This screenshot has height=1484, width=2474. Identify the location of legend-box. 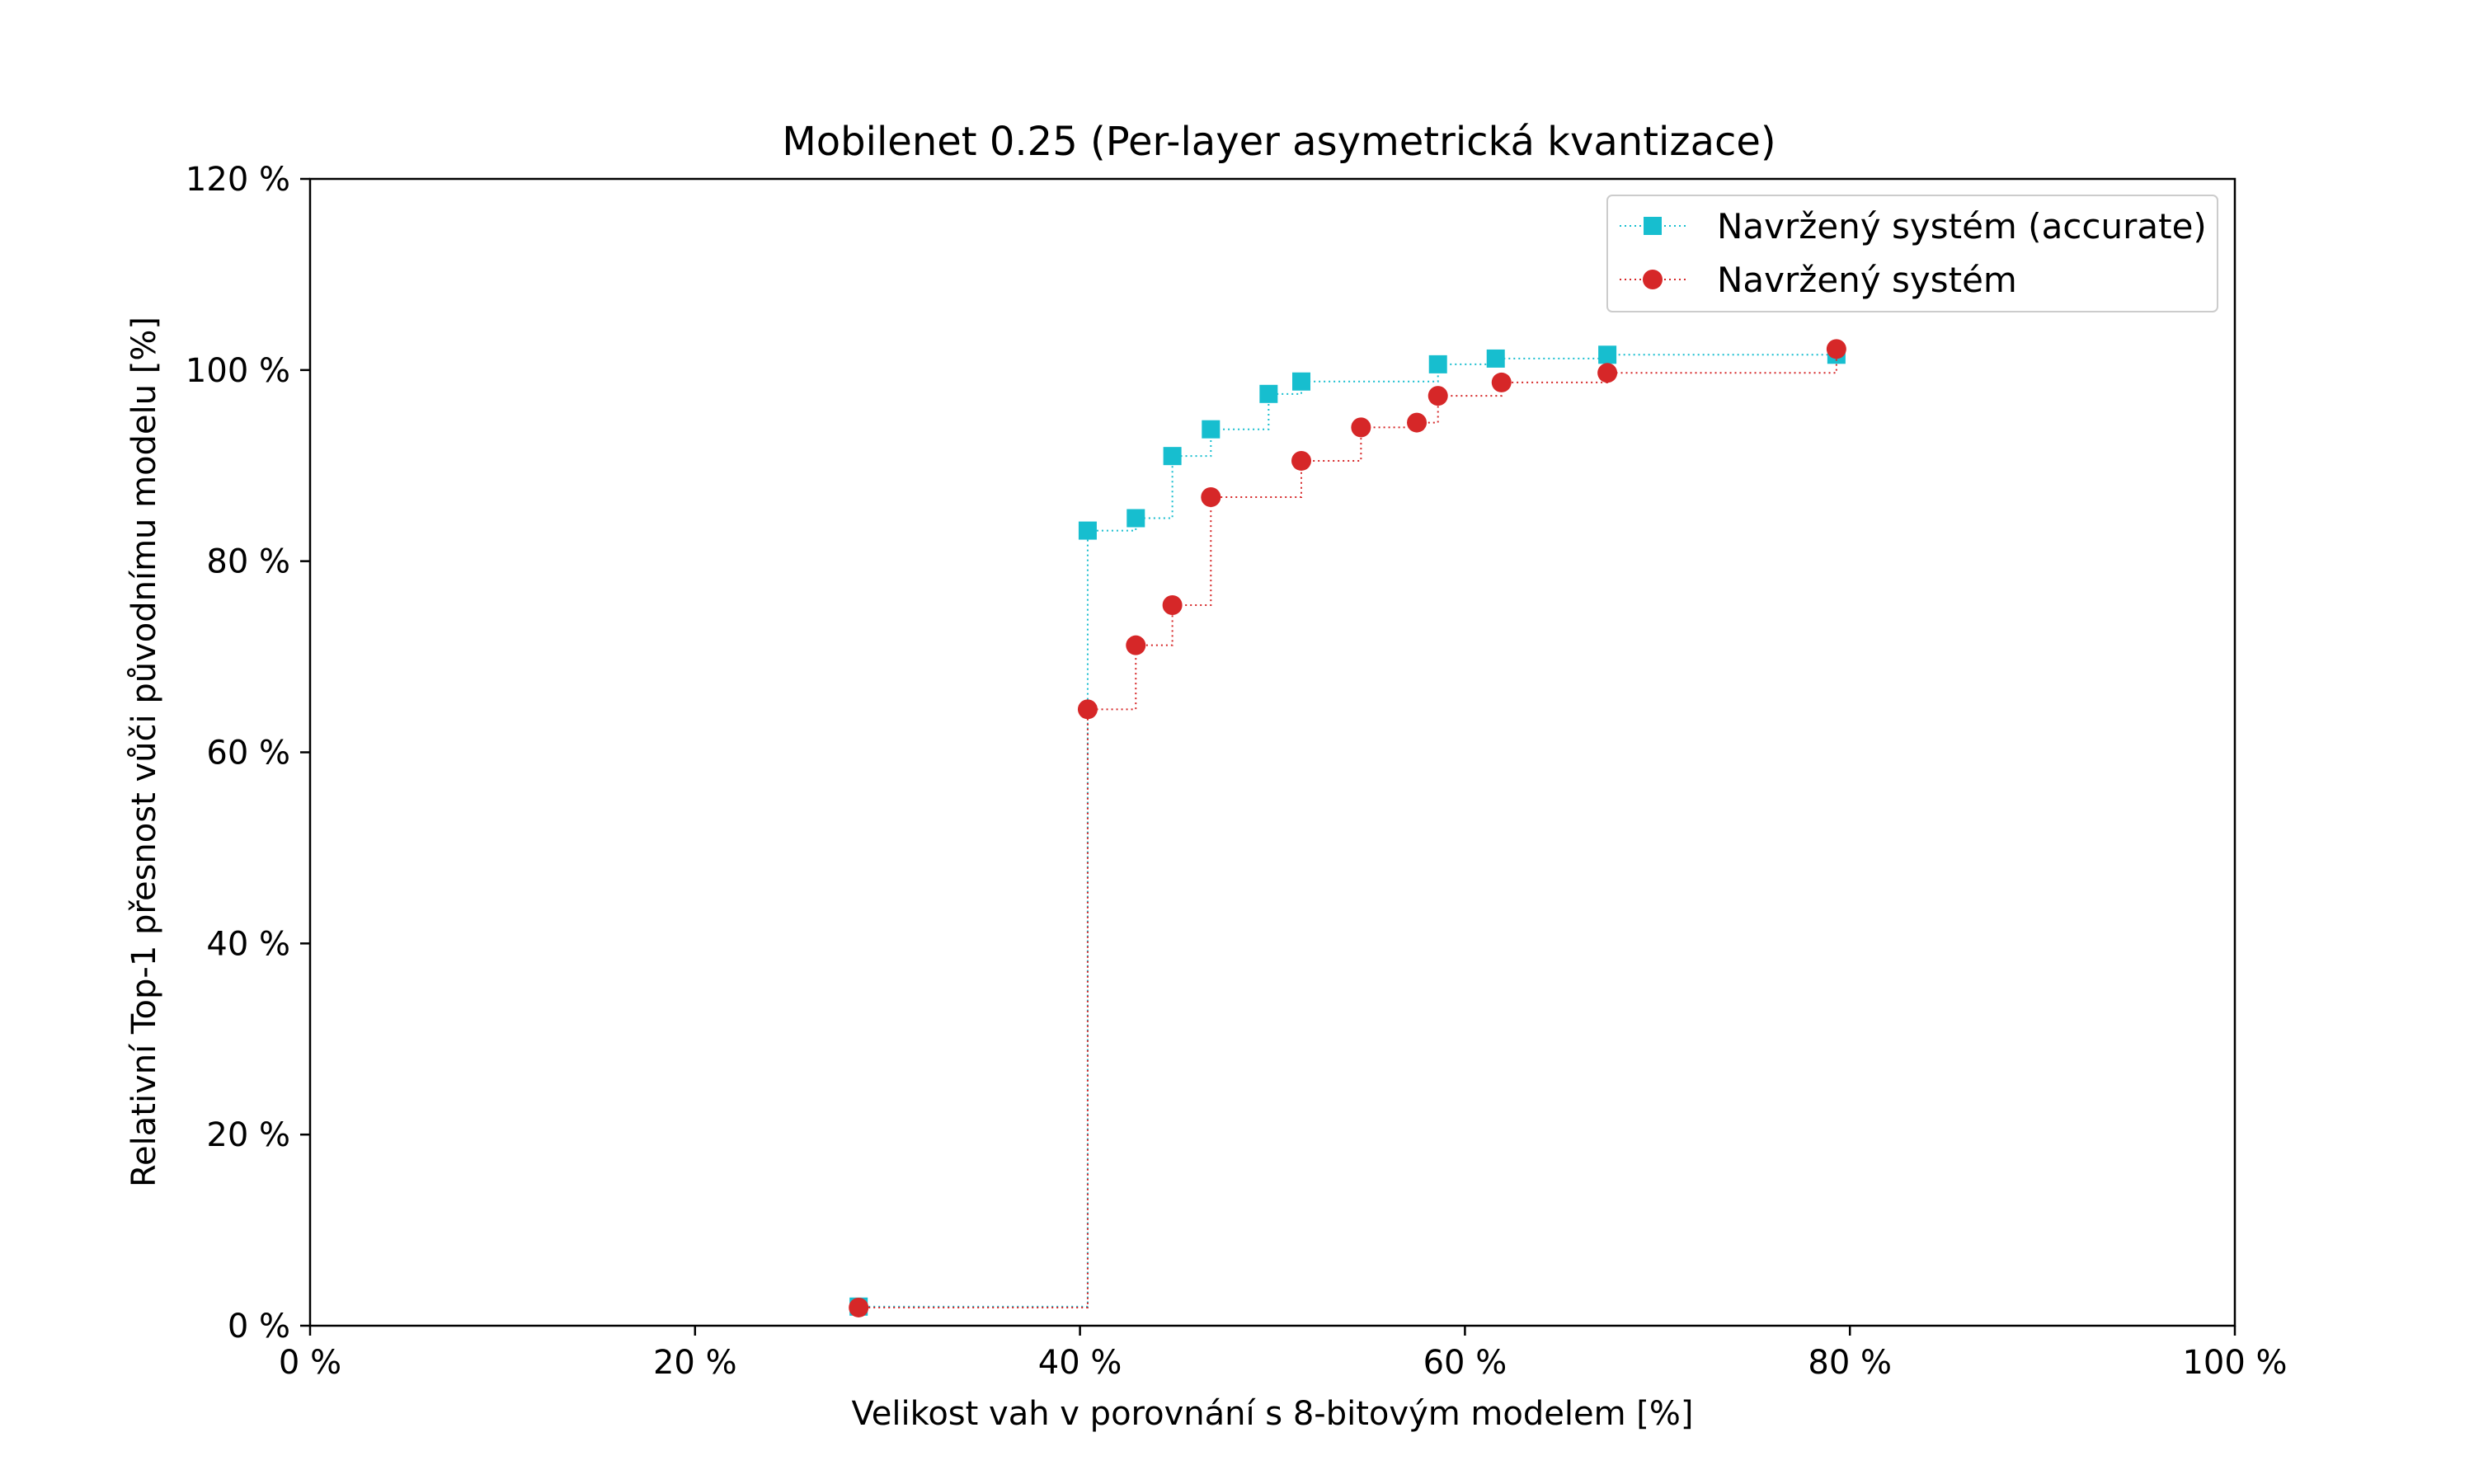
(1912, 253).